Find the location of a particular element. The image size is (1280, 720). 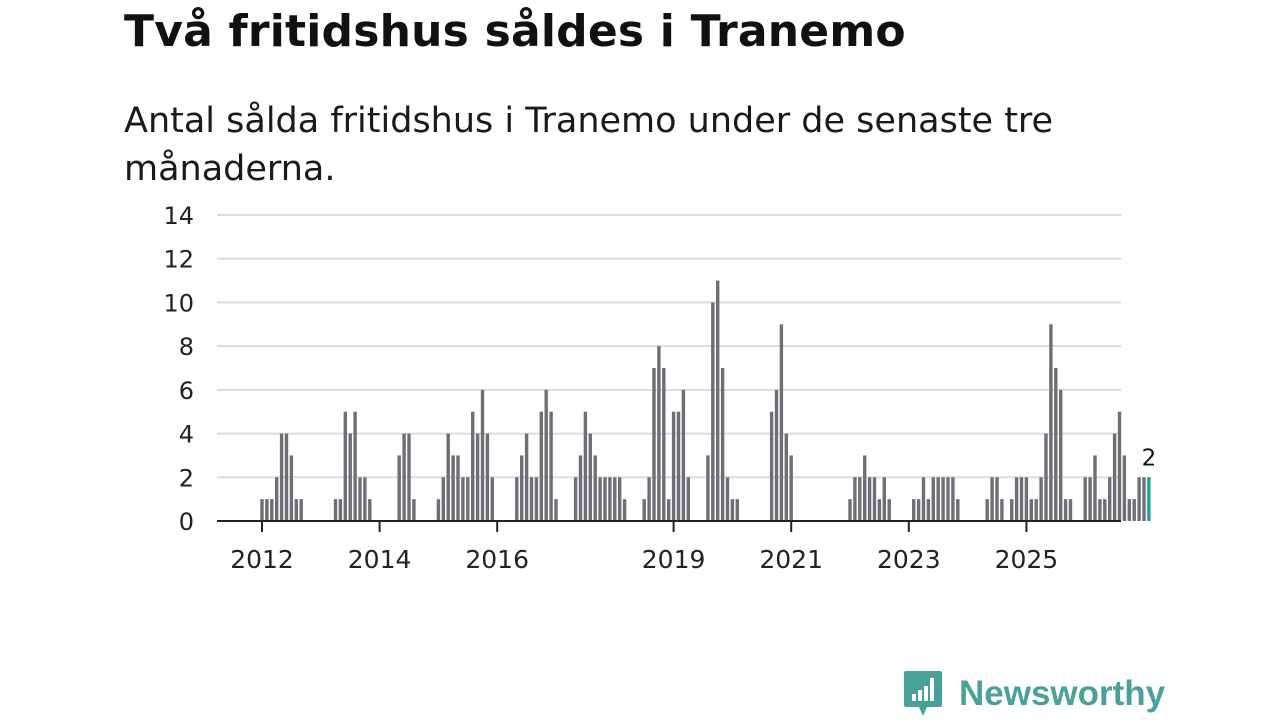

y-tick-label: 0 is located at coordinates (186, 522).